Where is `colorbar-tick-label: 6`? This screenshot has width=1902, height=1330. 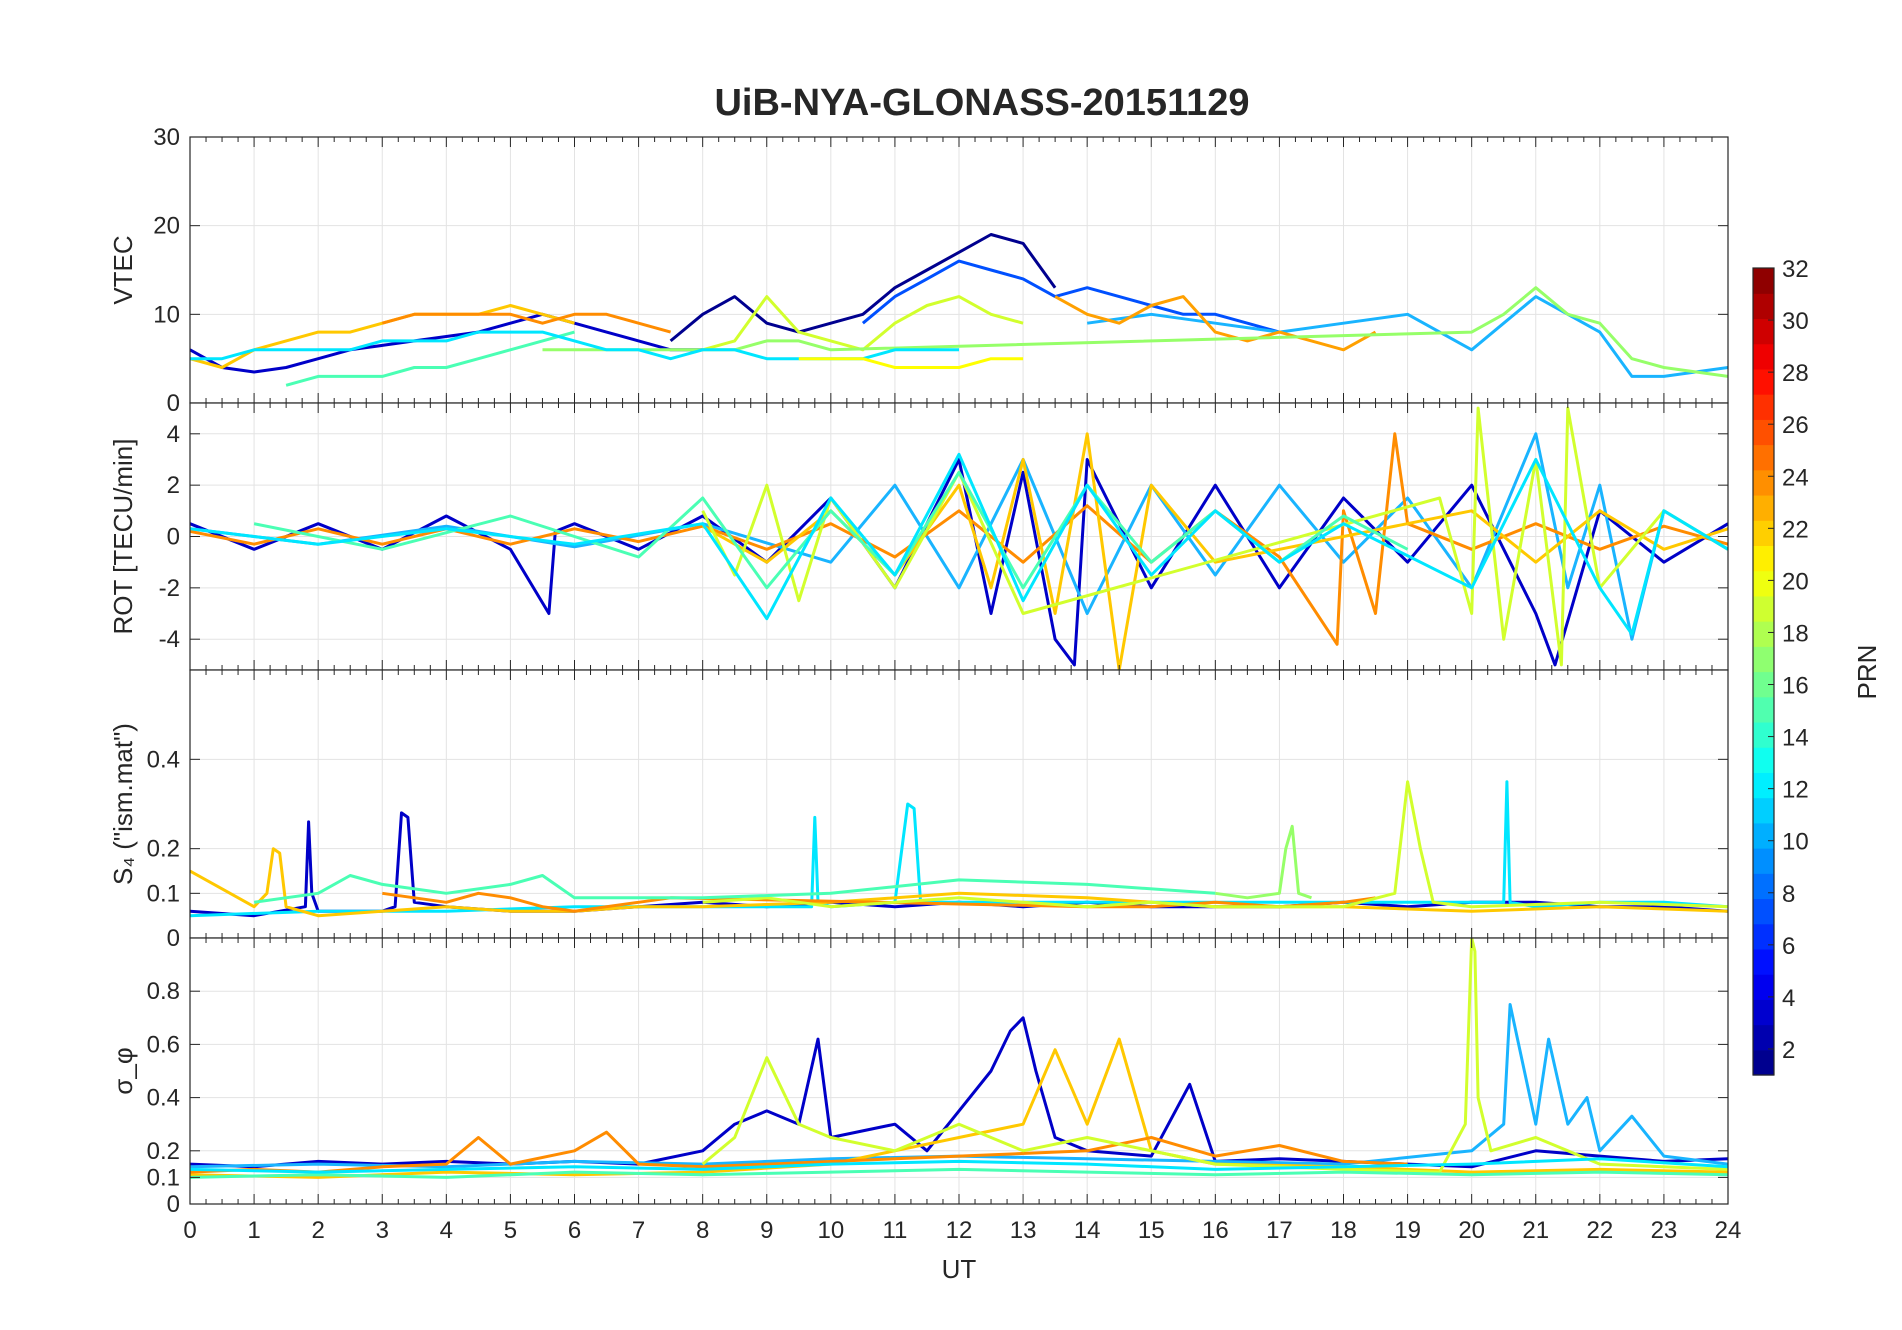 colorbar-tick-label: 6 is located at coordinates (1788, 946).